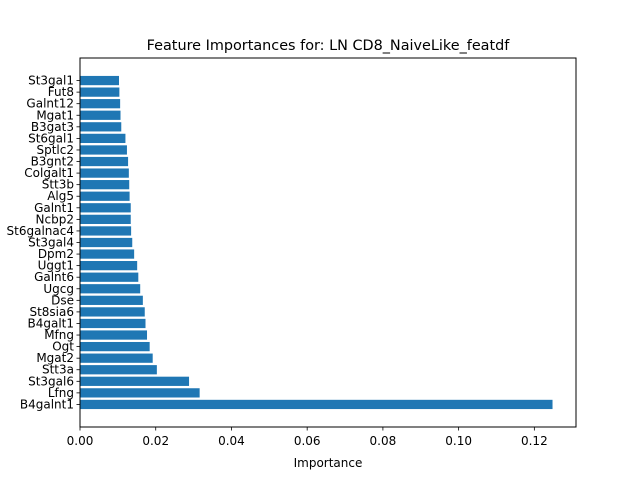 This screenshot has height=480, width=640. Describe the element at coordinates (231, 441) in the screenshot. I see `x-tick-label: 0.04` at that location.